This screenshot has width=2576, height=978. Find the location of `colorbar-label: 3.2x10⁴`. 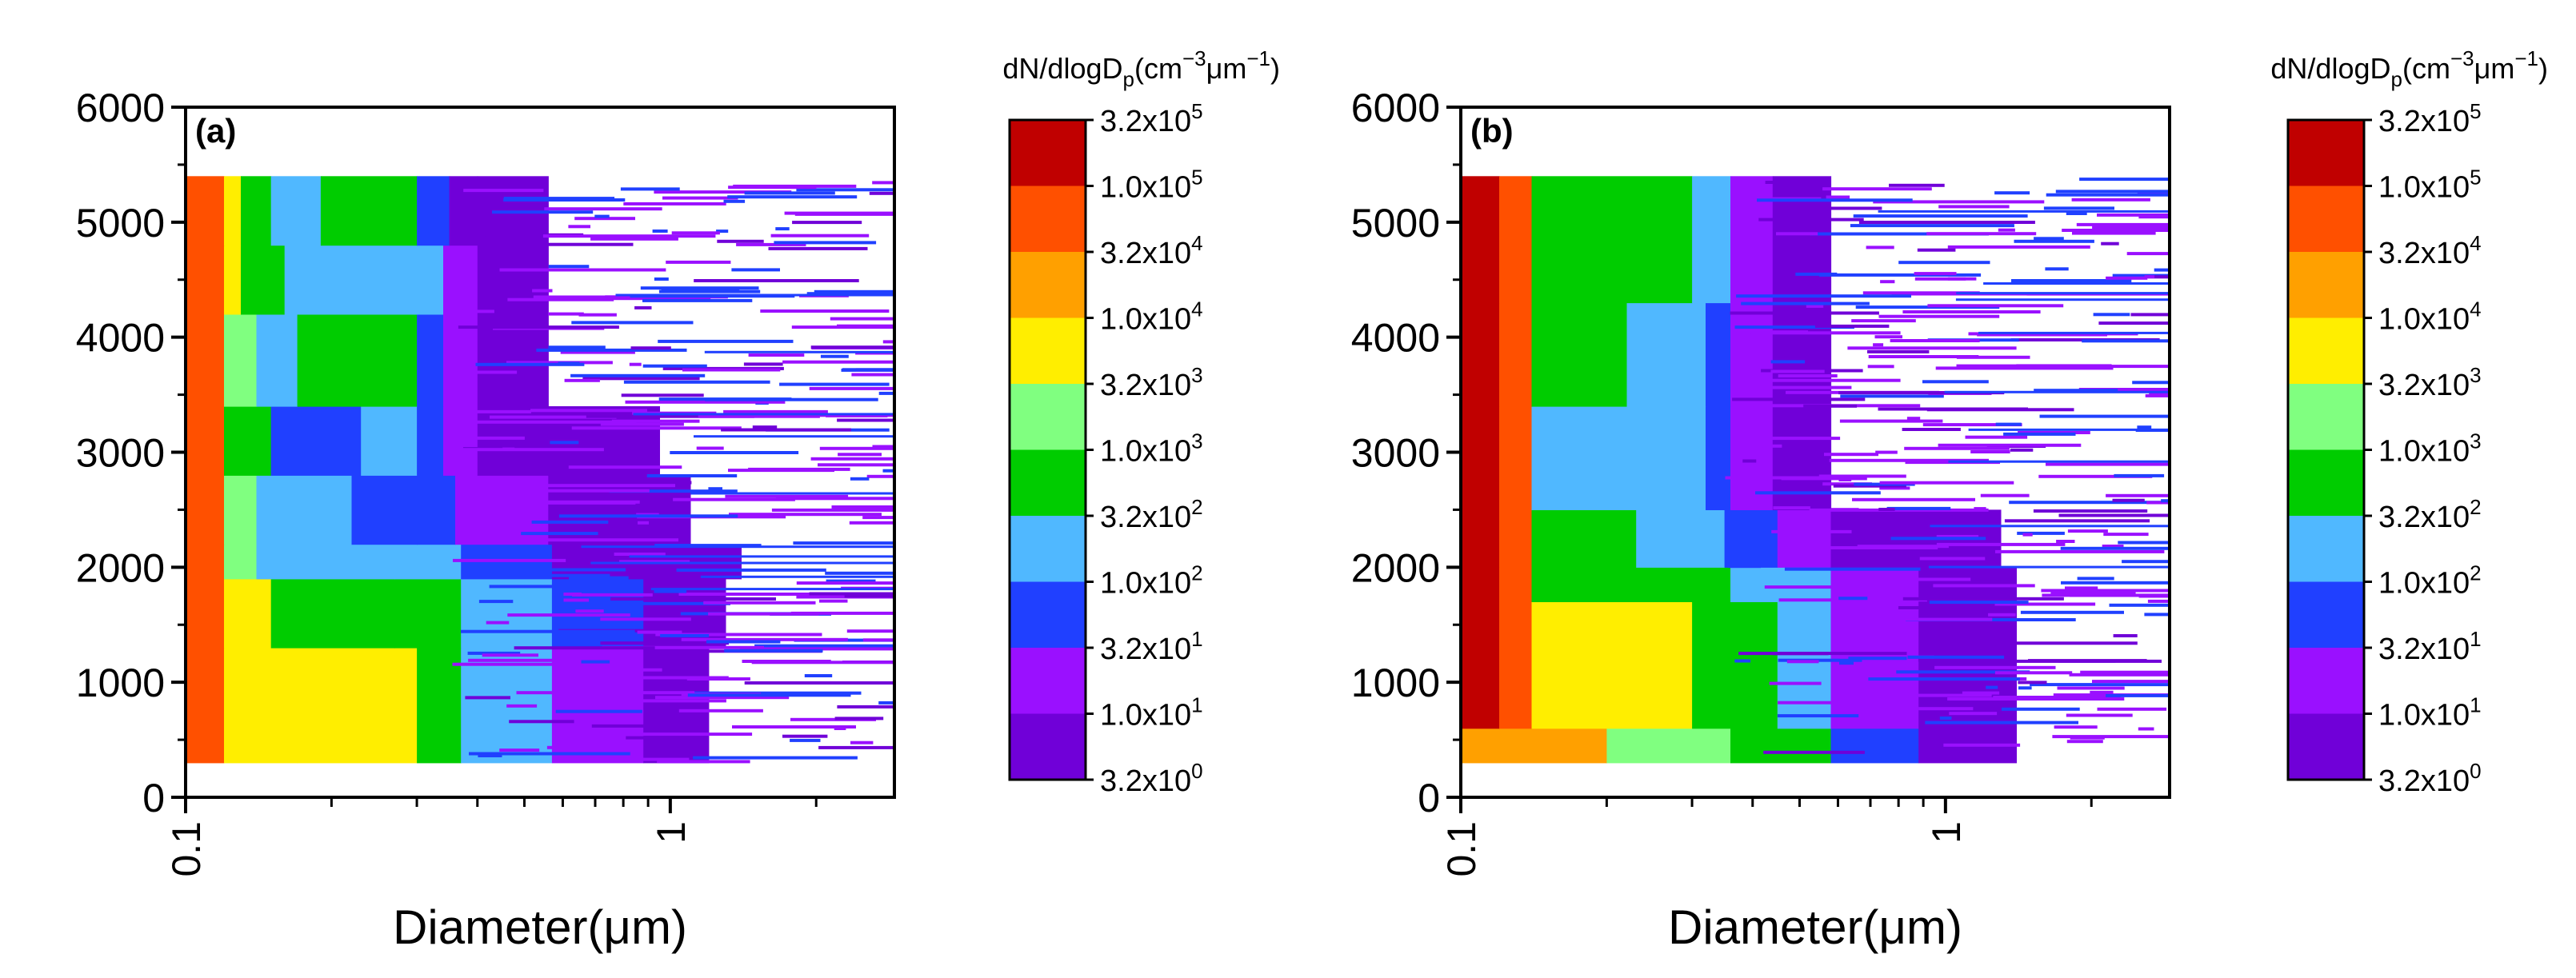

colorbar-label: 3.2x10⁴ is located at coordinates (1151, 250).